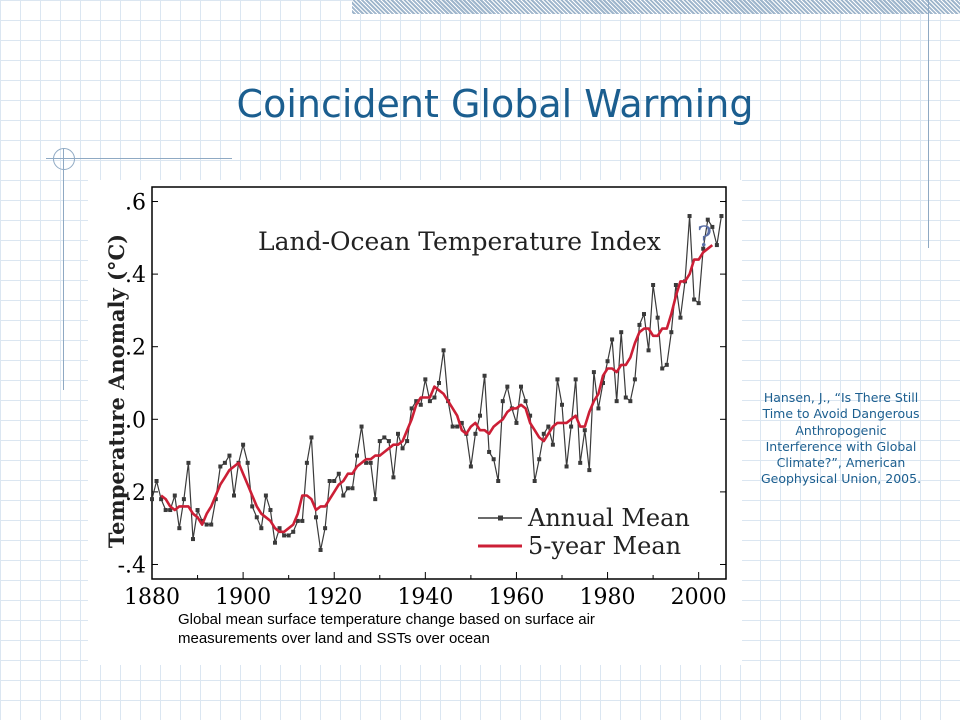 This screenshot has height=720, width=960. I want to click on chart-title: Land-Ocean Temperature Index, so click(459, 241).